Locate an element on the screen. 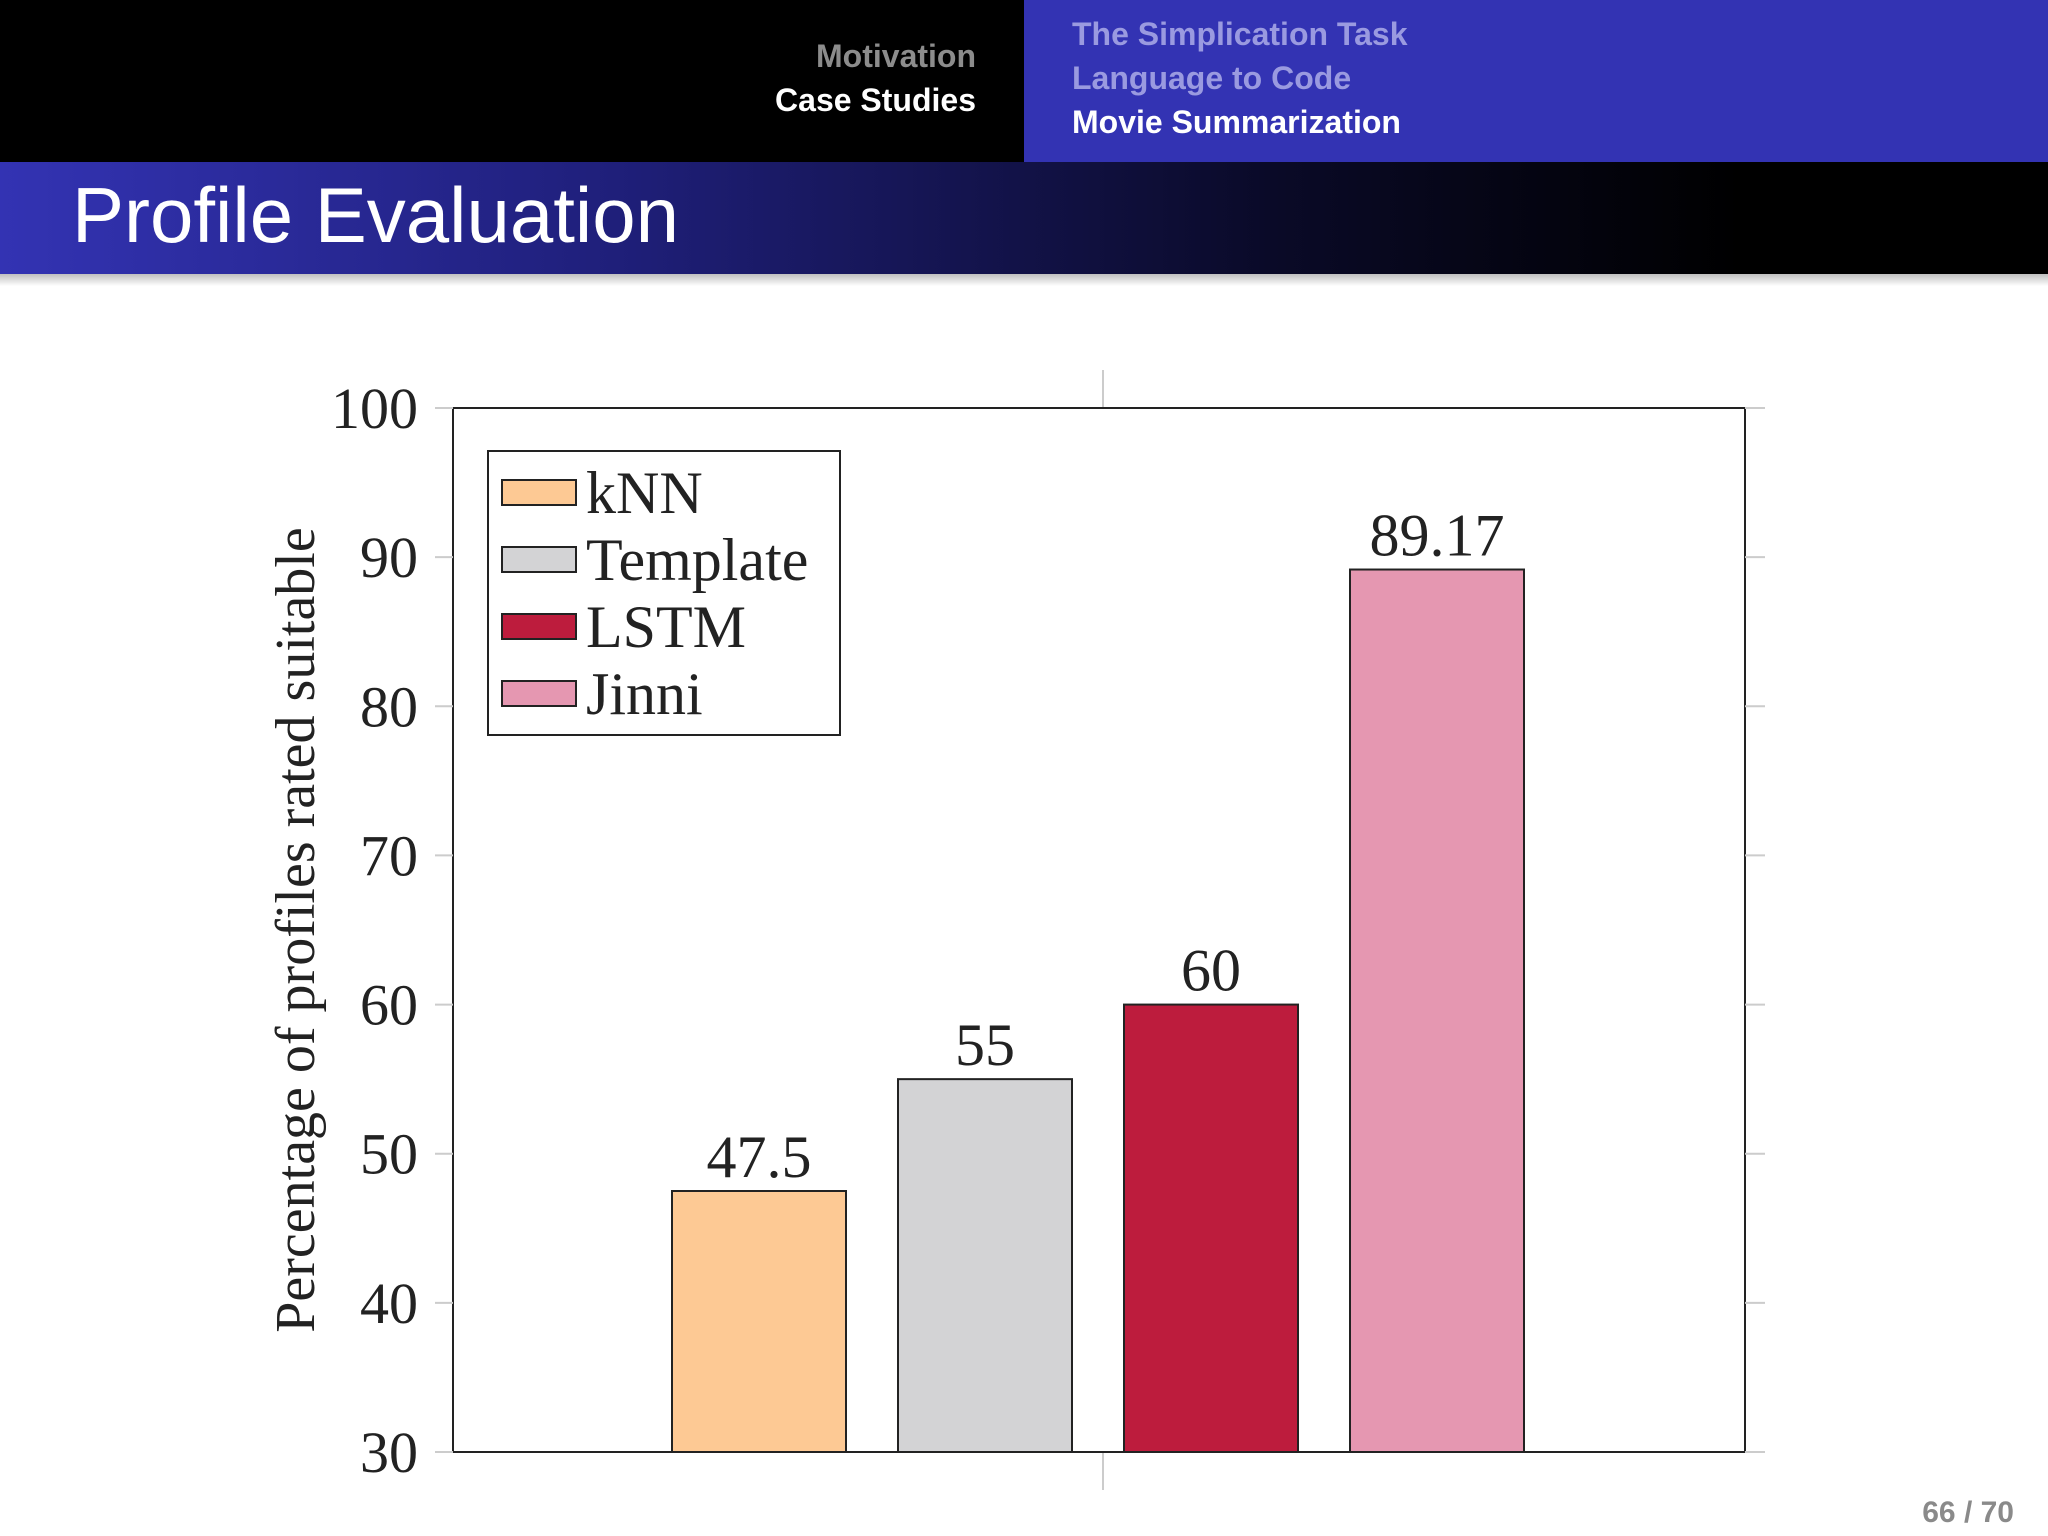 The width and height of the screenshot is (2048, 1536). nav-subsection-movie-summarization: Movie Summarization is located at coordinates (1236, 122).